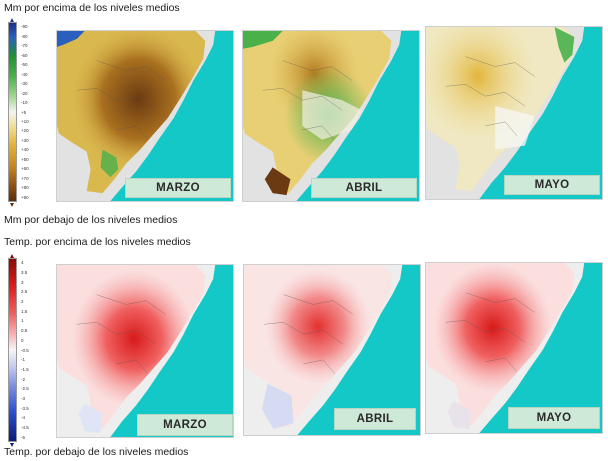 This screenshot has height=461, width=608. I want to click on precip-legend-tick: +10, so click(25, 121).